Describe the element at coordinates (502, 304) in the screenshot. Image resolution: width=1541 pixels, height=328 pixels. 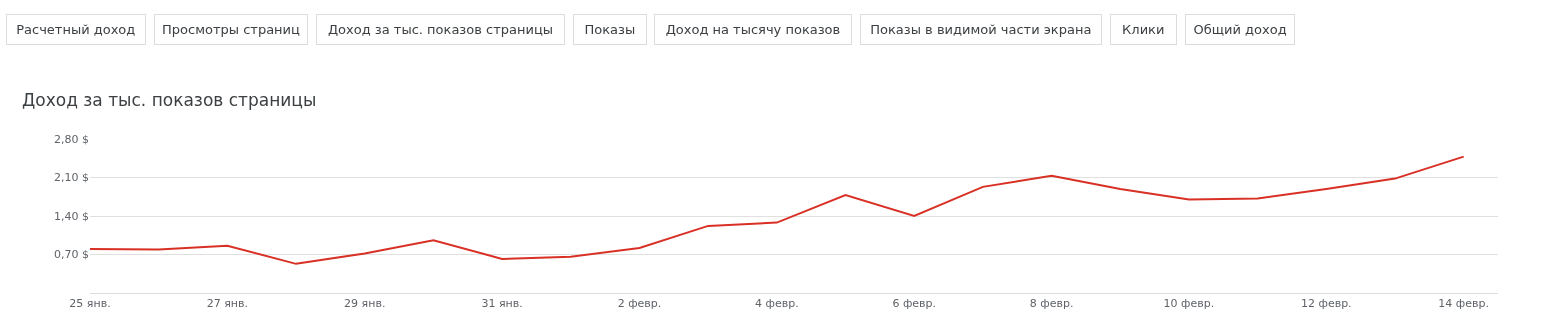
I see `x-tick-label: 31 янв.` at that location.